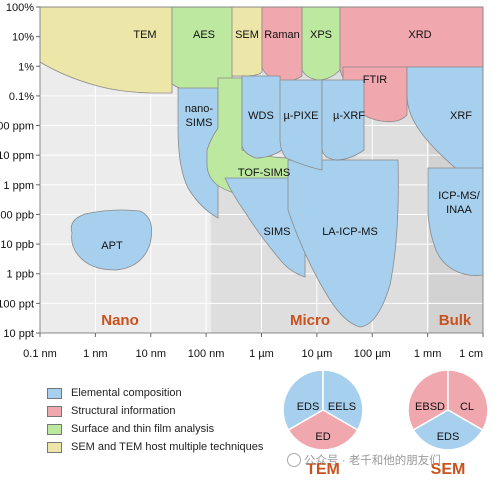 Image resolution: width=495 pixels, height=481 pixels. What do you see at coordinates (106, 50) in the screenshot?
I see `tem-region` at bounding box center [106, 50].